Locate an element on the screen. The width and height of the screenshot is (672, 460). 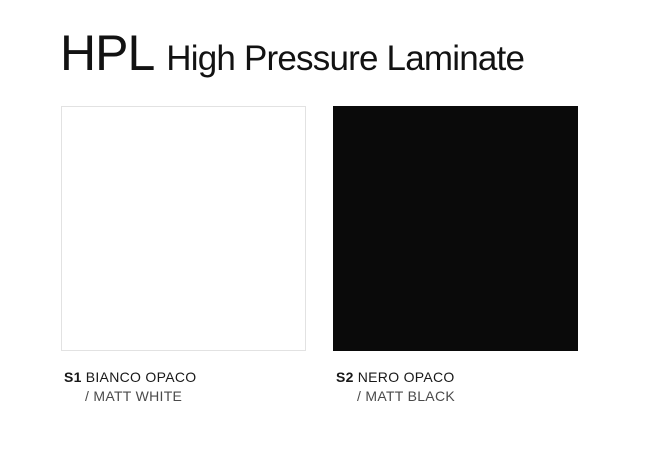
swatch-s1-name-line: S1 BIANCO OPACO is located at coordinates (183, 377).